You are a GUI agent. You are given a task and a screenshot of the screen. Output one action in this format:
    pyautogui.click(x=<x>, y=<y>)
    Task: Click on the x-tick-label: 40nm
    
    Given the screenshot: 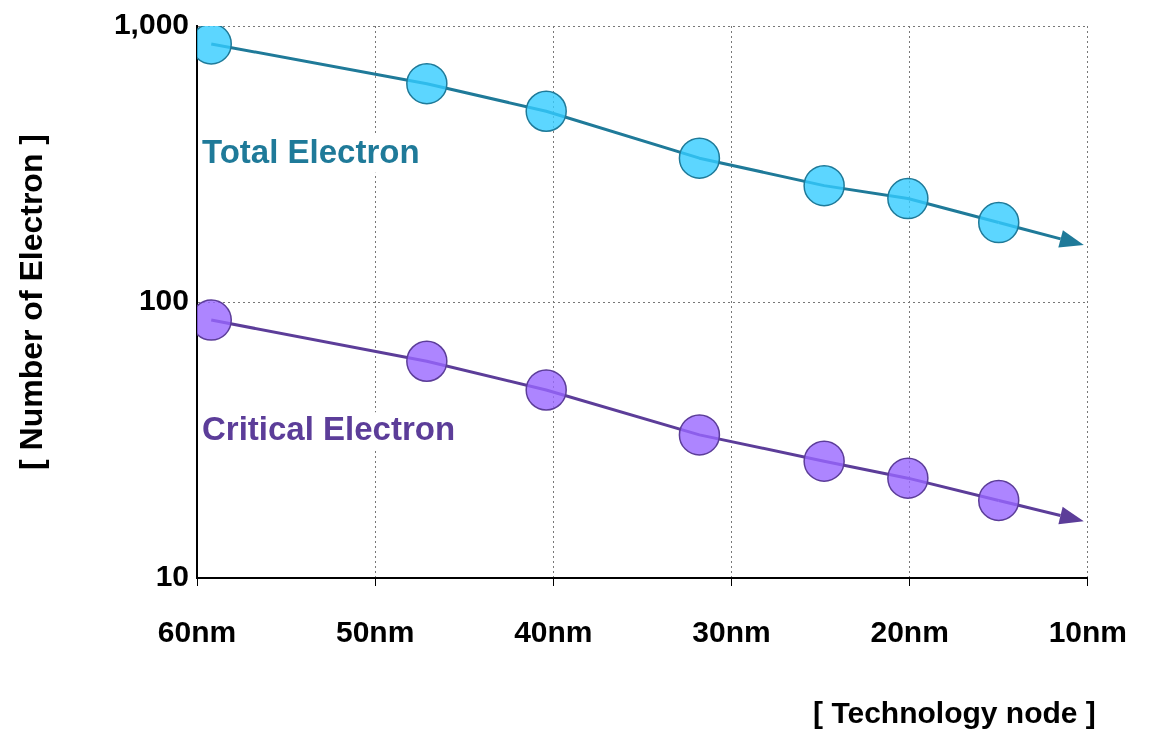 What is the action you would take?
    pyautogui.click(x=553, y=632)
    